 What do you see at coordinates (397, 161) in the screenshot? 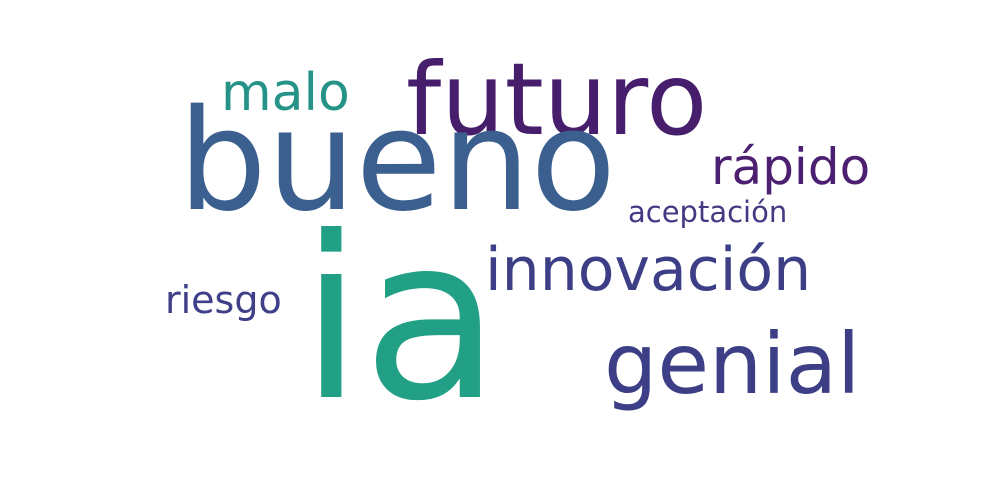
I see `word-bueno: bueno` at bounding box center [397, 161].